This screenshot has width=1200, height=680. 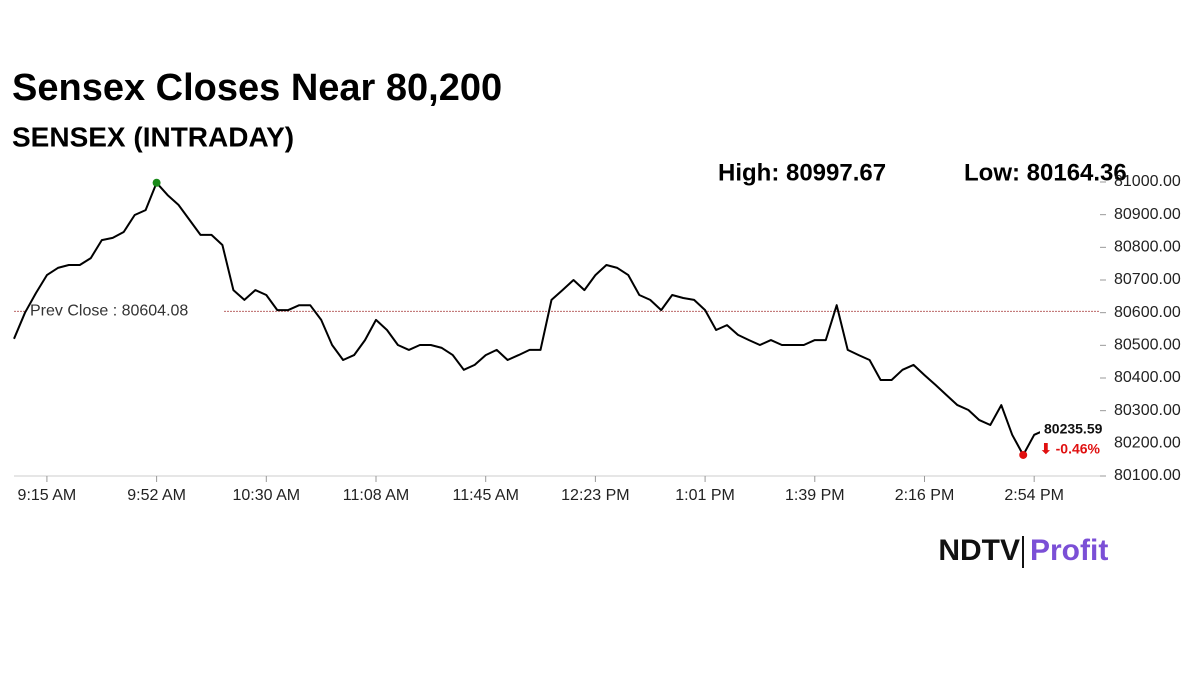 I want to click on x-tick-label: 1:39 PM, so click(x=815, y=495).